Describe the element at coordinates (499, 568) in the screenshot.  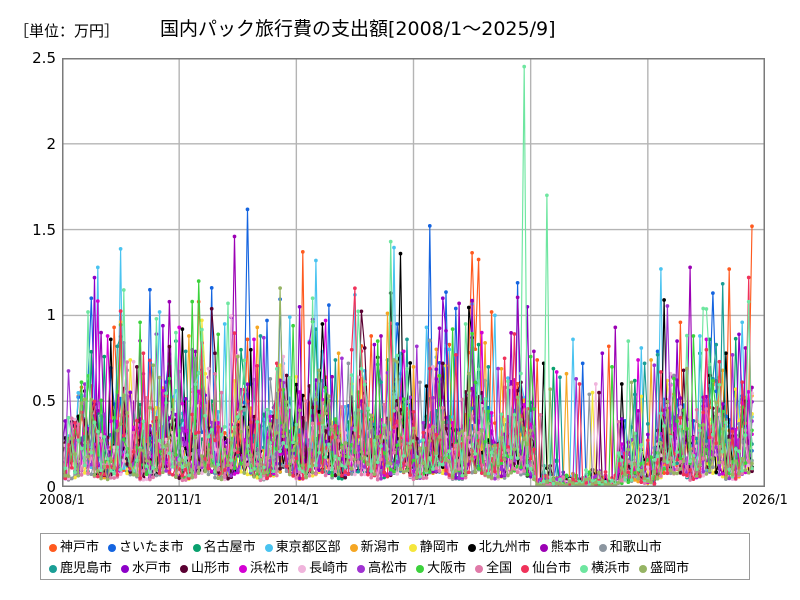
I see `legend-label: 全国` at that location.